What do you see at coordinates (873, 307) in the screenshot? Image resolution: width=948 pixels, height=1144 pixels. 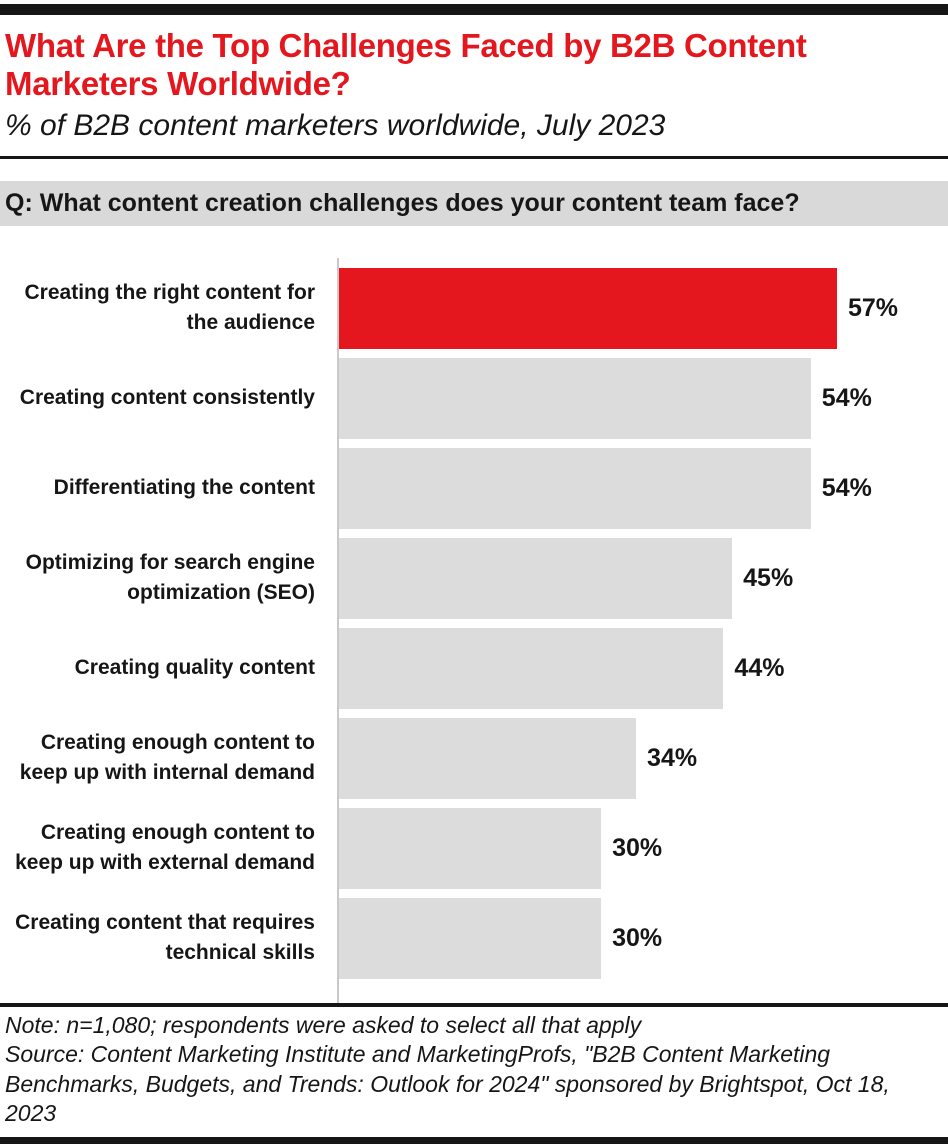 I see `value-label: 57%` at bounding box center [873, 307].